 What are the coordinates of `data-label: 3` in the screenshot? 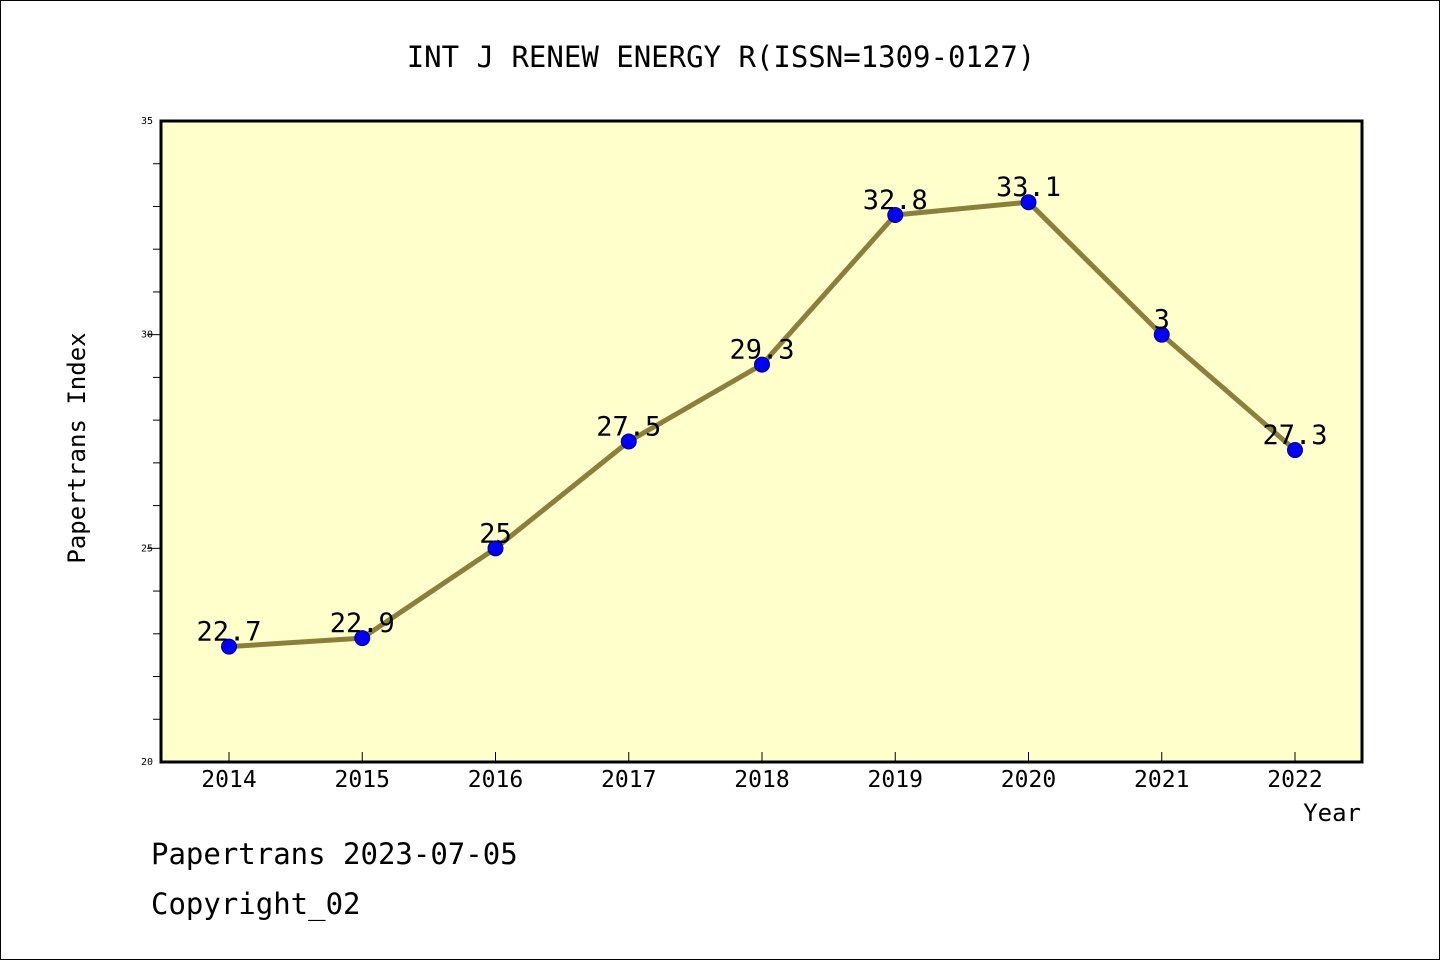 It's located at (1162, 320).